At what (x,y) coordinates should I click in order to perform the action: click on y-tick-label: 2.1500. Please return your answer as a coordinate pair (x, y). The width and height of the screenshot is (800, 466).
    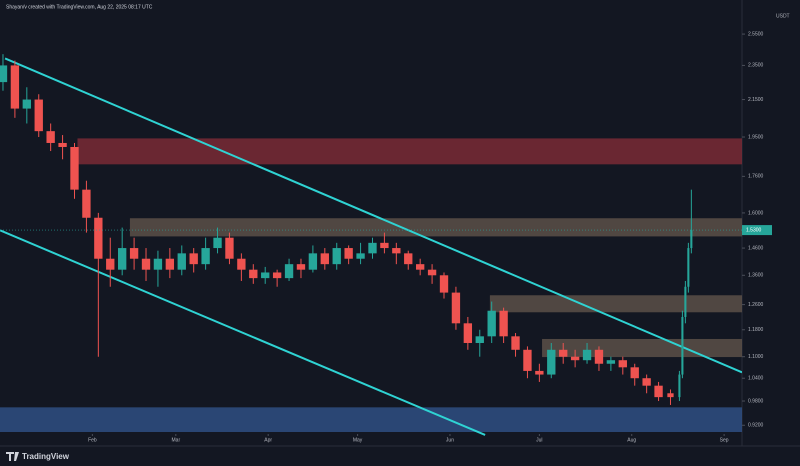
    Looking at the image, I should click on (756, 100).